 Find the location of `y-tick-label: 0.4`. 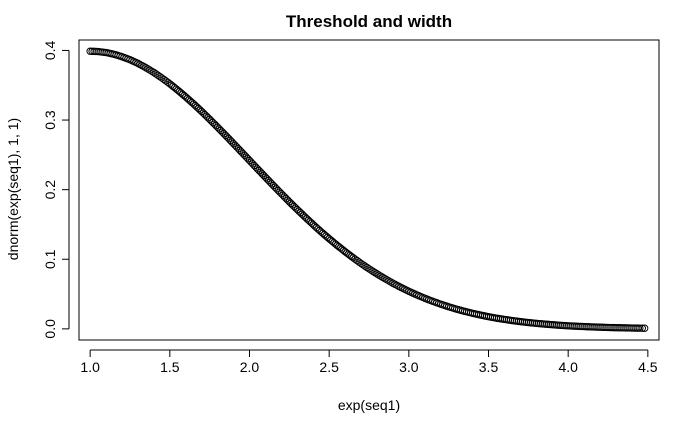

y-tick-label: 0.4 is located at coordinates (50, 50).